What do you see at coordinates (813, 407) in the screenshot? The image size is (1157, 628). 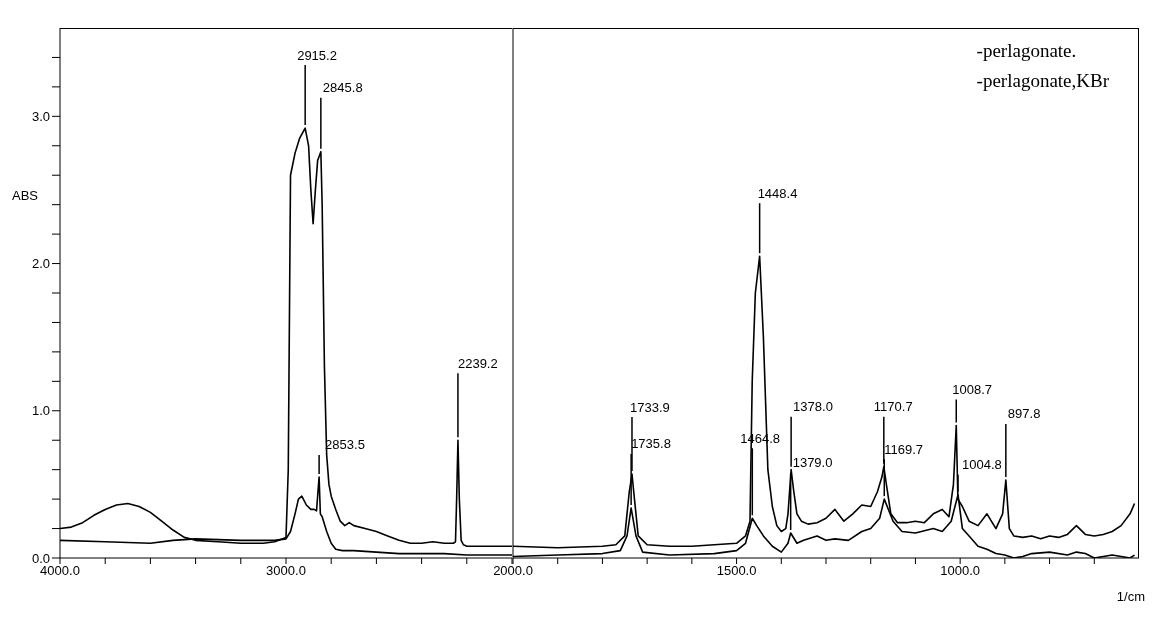 I see `annotation: 1378.0` at bounding box center [813, 407].